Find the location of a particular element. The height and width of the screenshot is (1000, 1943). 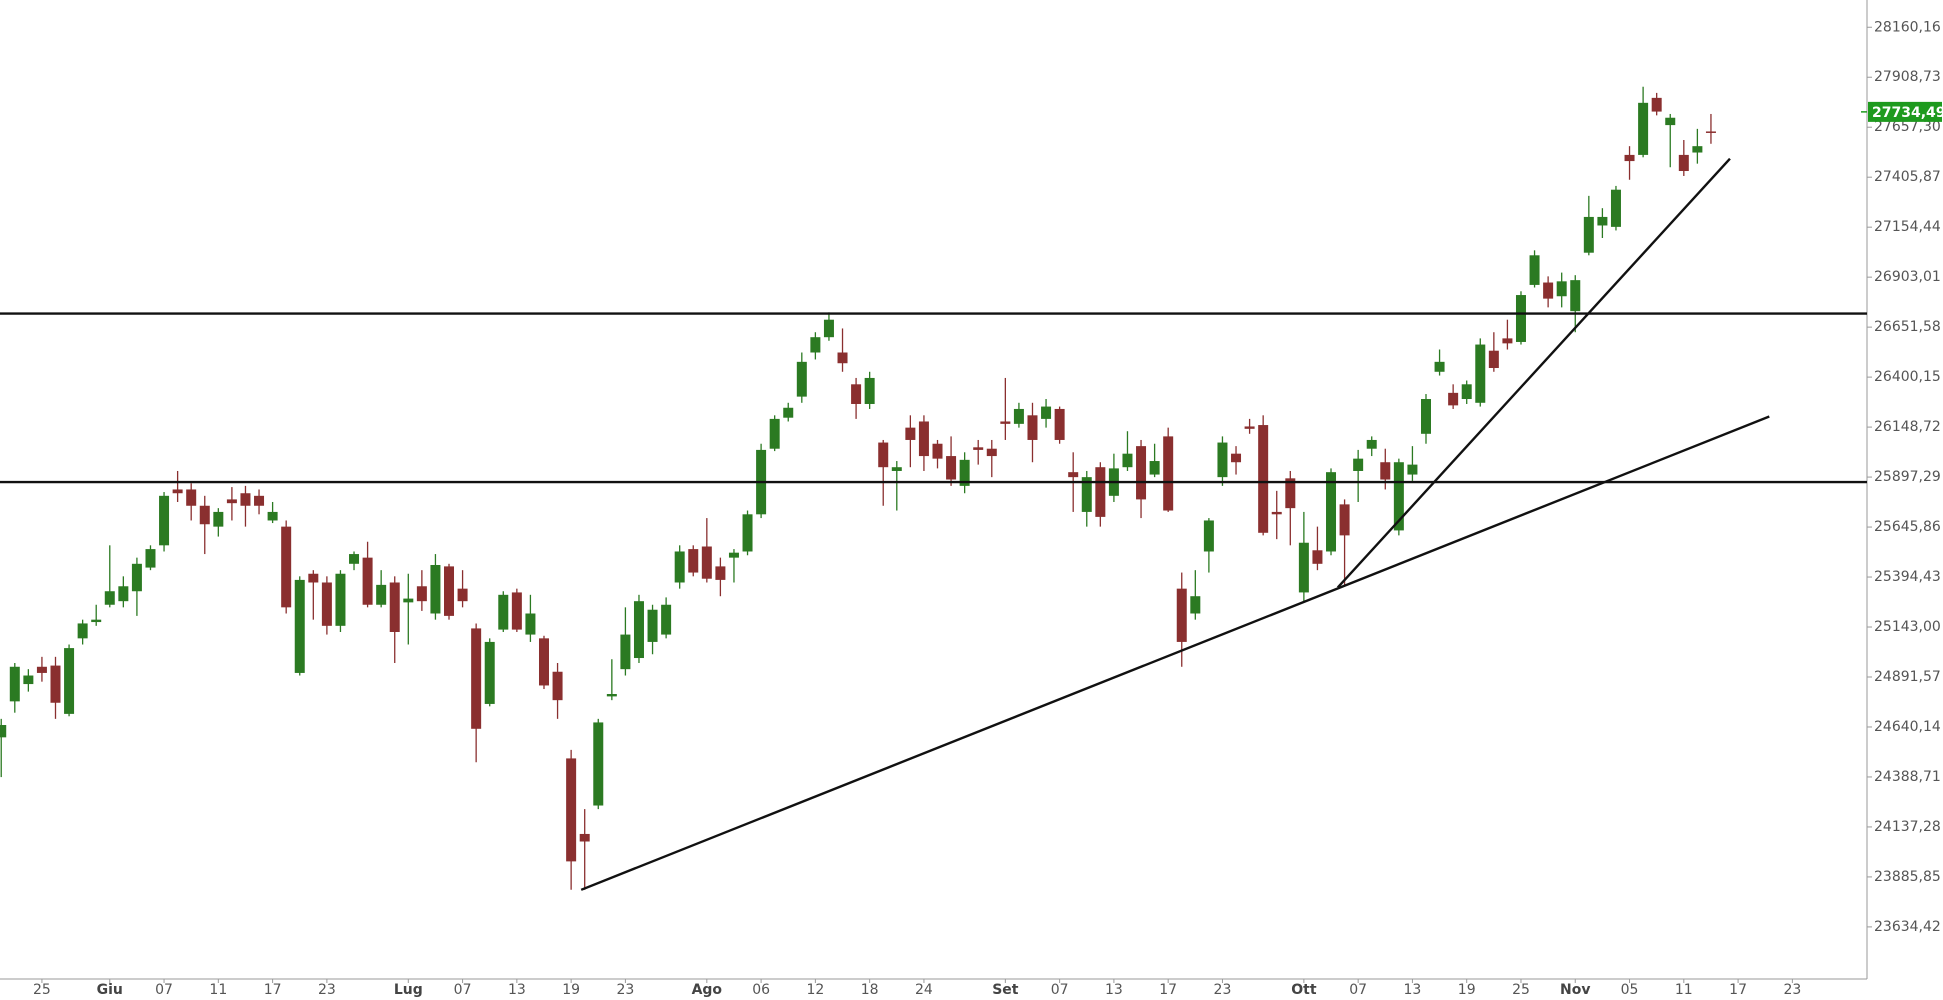

y-tick-label: 26651,58 is located at coordinates (1907, 327).